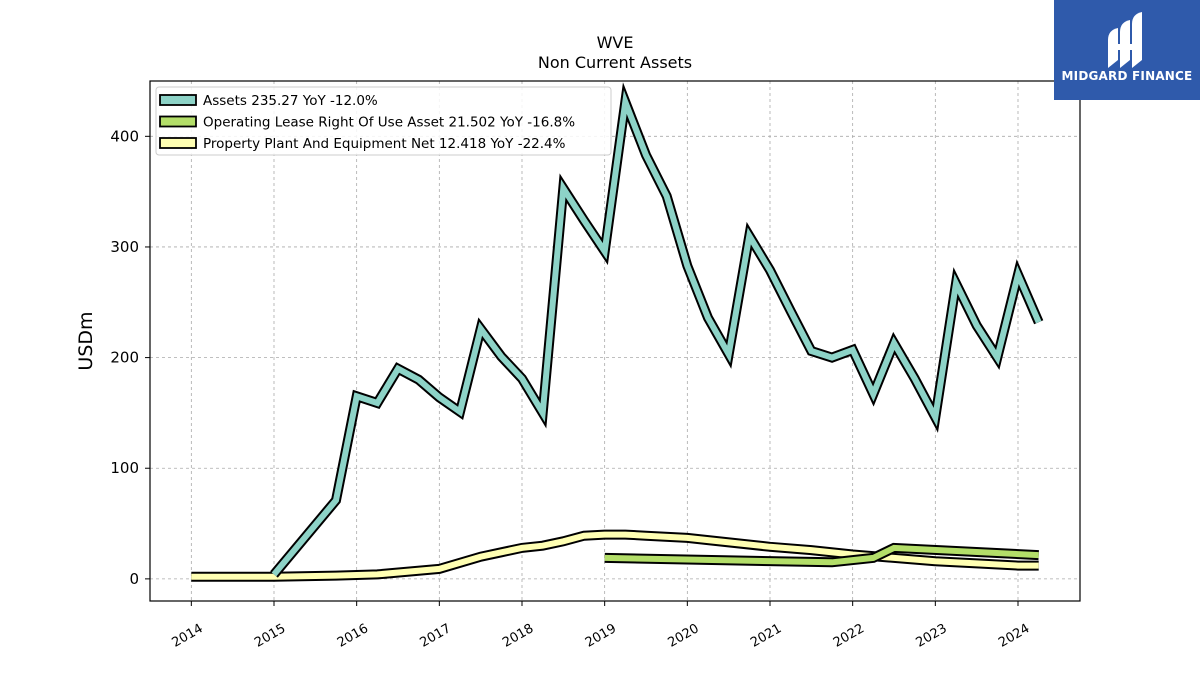  Describe the element at coordinates (270, 636) in the screenshot. I see `x-tick-label: 2015` at that location.